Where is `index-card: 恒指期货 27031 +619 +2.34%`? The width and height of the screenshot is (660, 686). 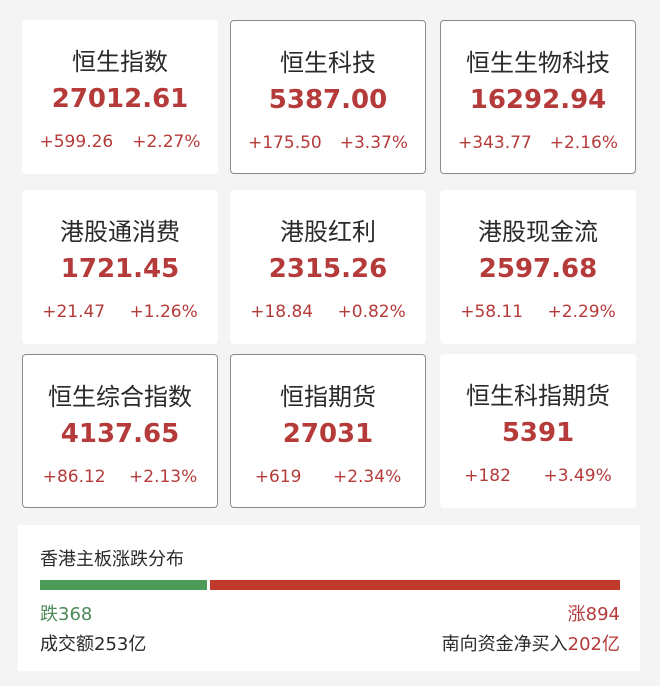
index-card: 恒指期货 27031 +619 +2.34% is located at coordinates (328, 431).